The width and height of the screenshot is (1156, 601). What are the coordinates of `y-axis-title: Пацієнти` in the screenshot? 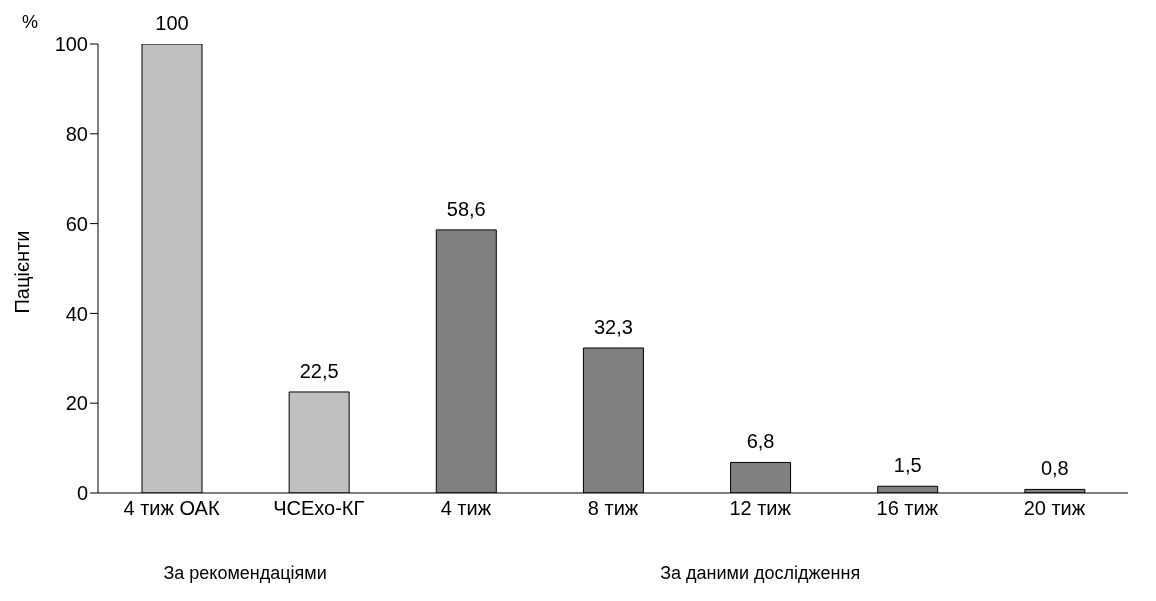 It's located at (22, 272).